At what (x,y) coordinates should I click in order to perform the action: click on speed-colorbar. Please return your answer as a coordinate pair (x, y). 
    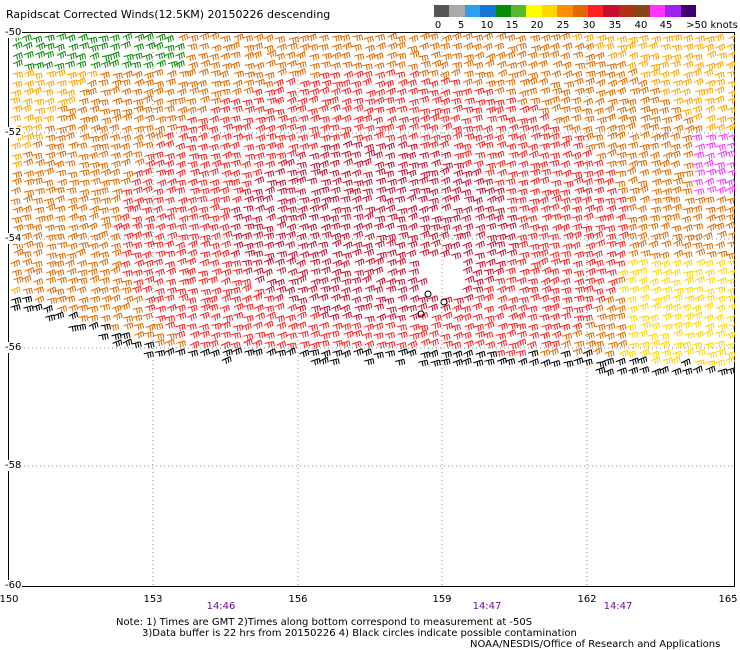
    Looking at the image, I should click on (565, 11).